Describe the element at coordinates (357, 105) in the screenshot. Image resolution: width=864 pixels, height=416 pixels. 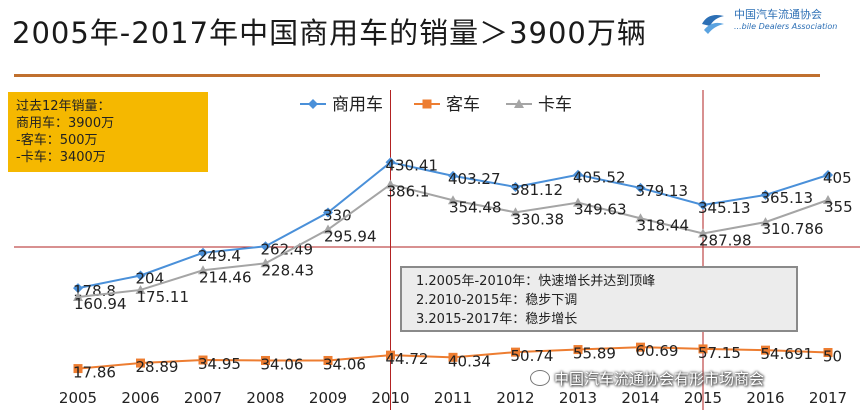
I see `legend-entry: 商用车` at that location.